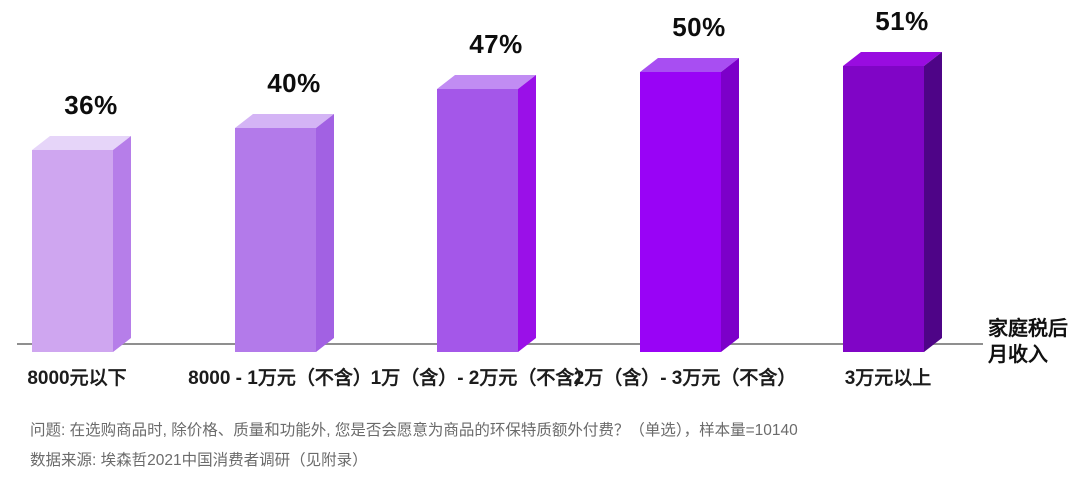  What do you see at coordinates (888, 378) in the screenshot?
I see `category-label: 3万元以上` at bounding box center [888, 378].